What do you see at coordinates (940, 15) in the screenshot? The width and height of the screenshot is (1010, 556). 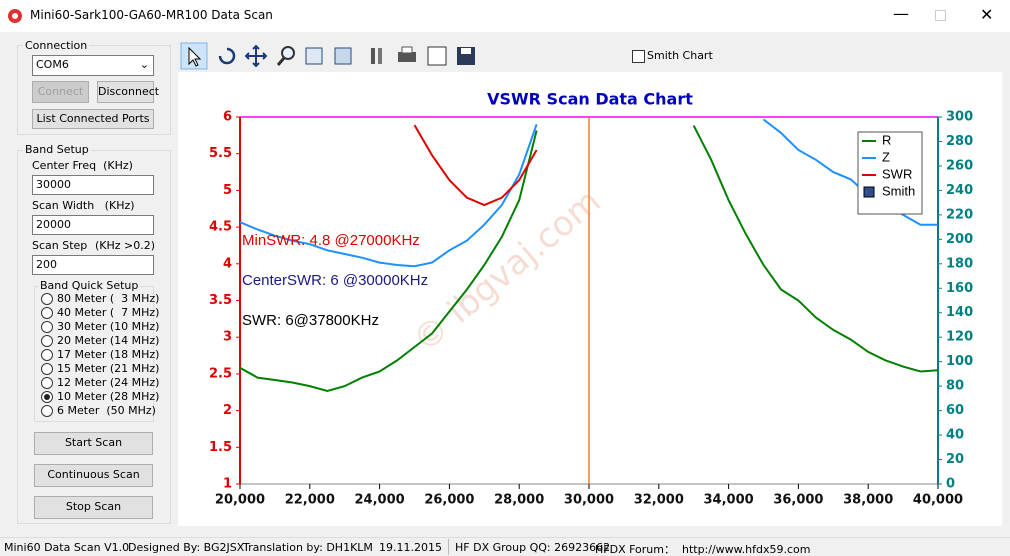 I see `maximize-button` at bounding box center [940, 15].